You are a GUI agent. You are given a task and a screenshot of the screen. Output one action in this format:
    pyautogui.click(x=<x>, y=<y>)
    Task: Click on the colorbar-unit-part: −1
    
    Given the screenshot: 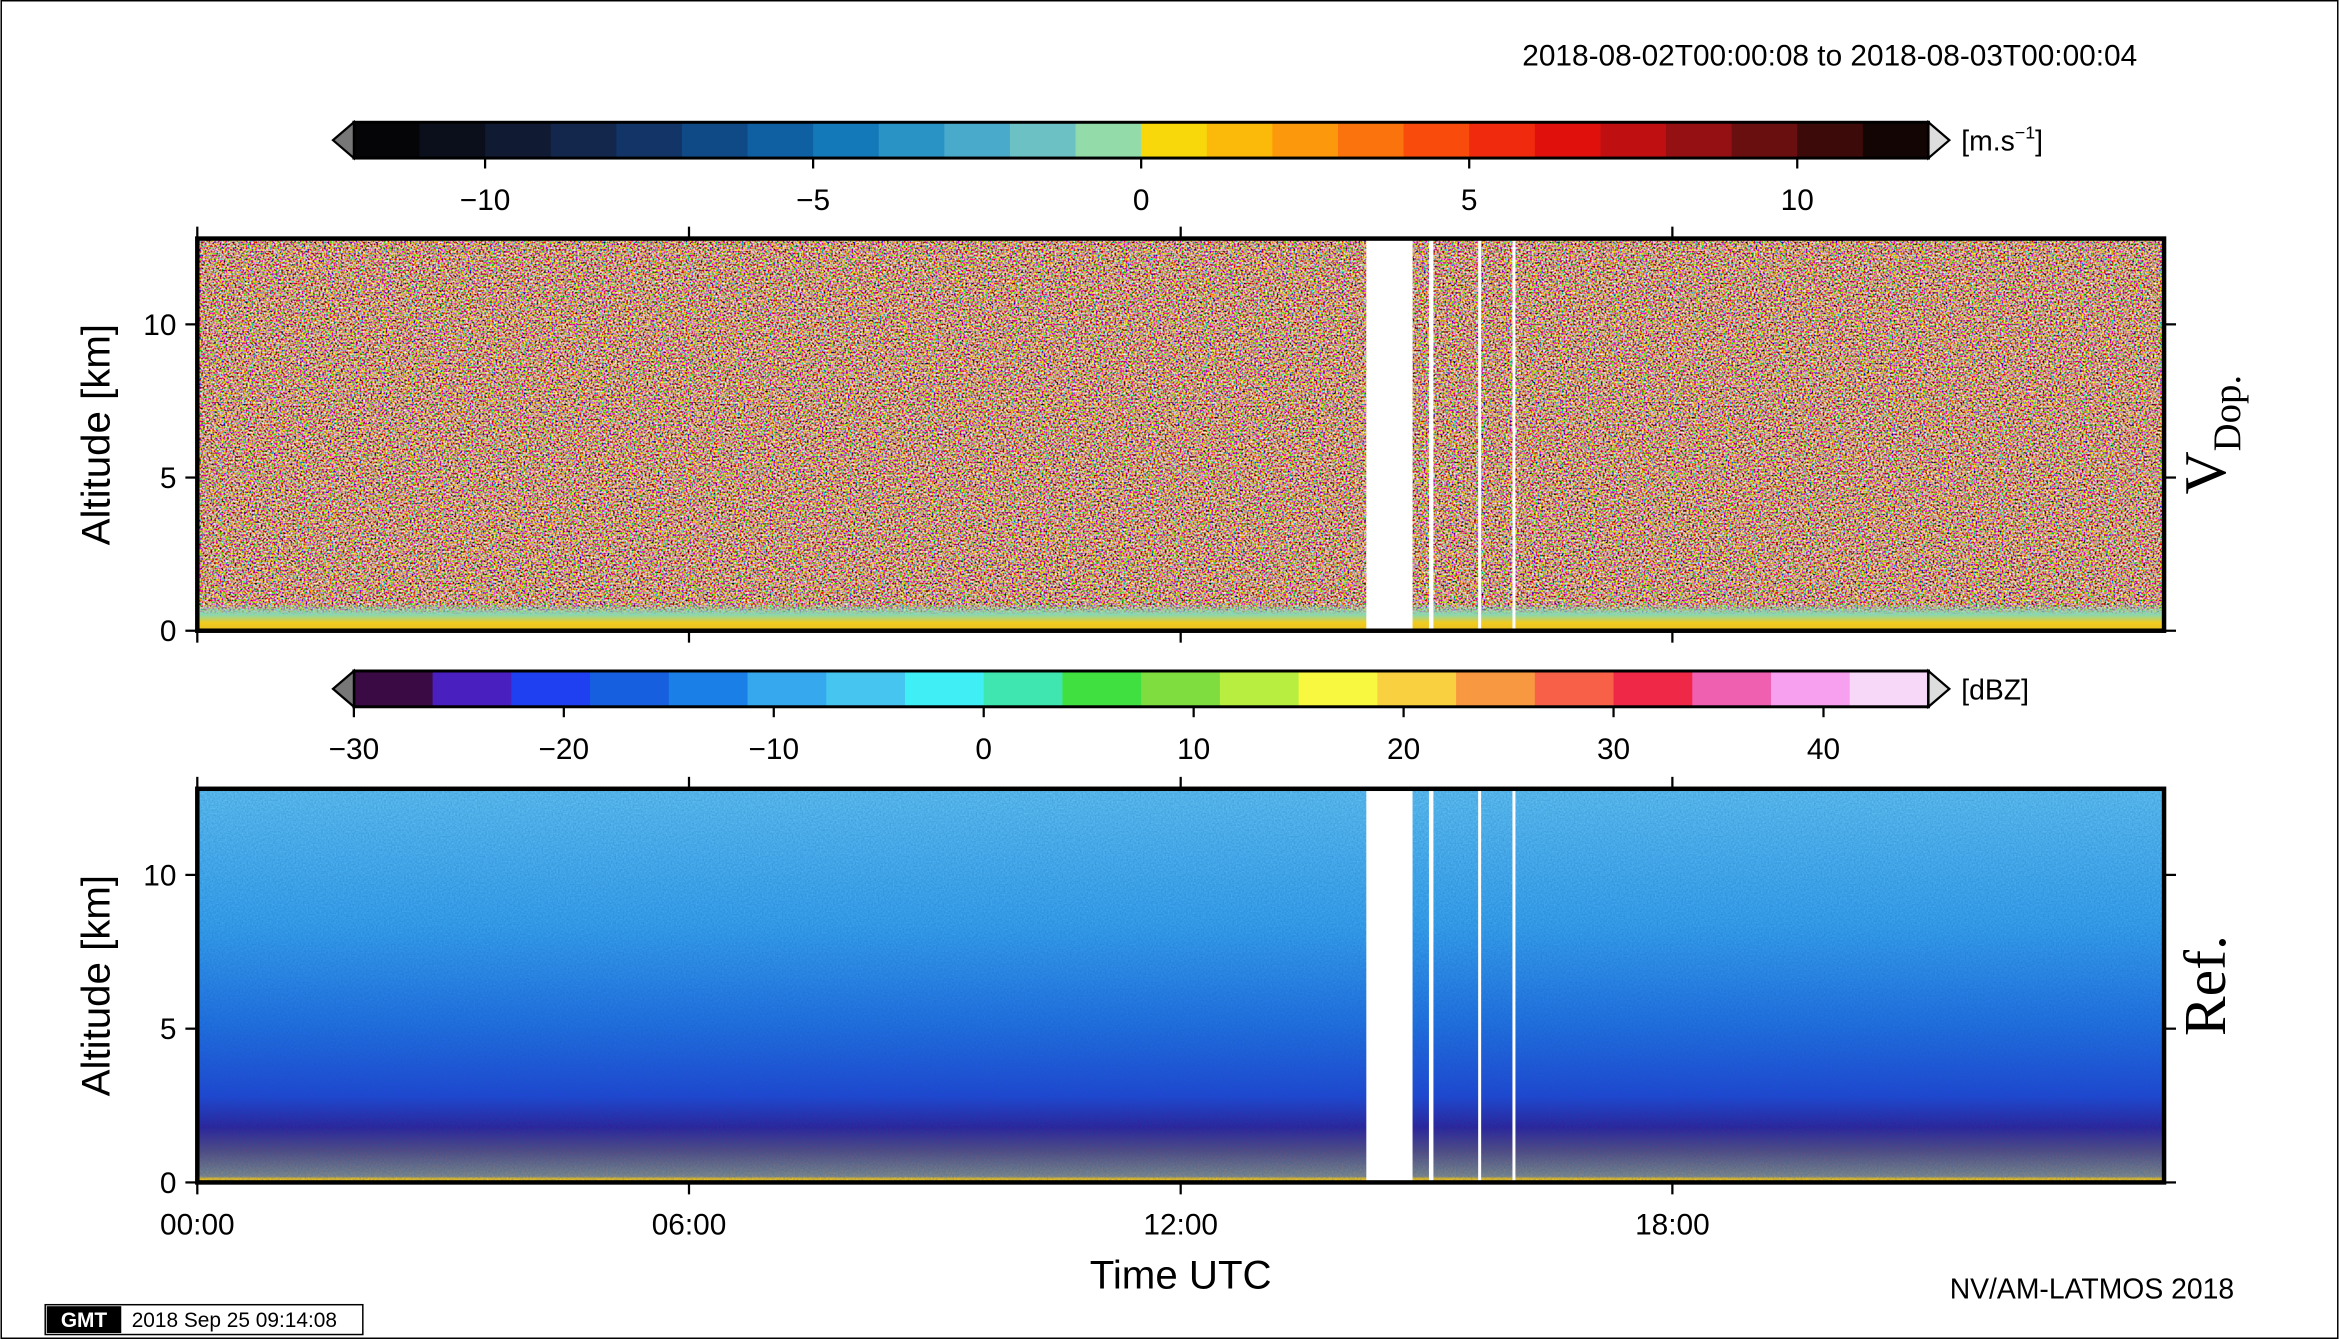 What is the action you would take?
    pyautogui.click(x=2025, y=133)
    